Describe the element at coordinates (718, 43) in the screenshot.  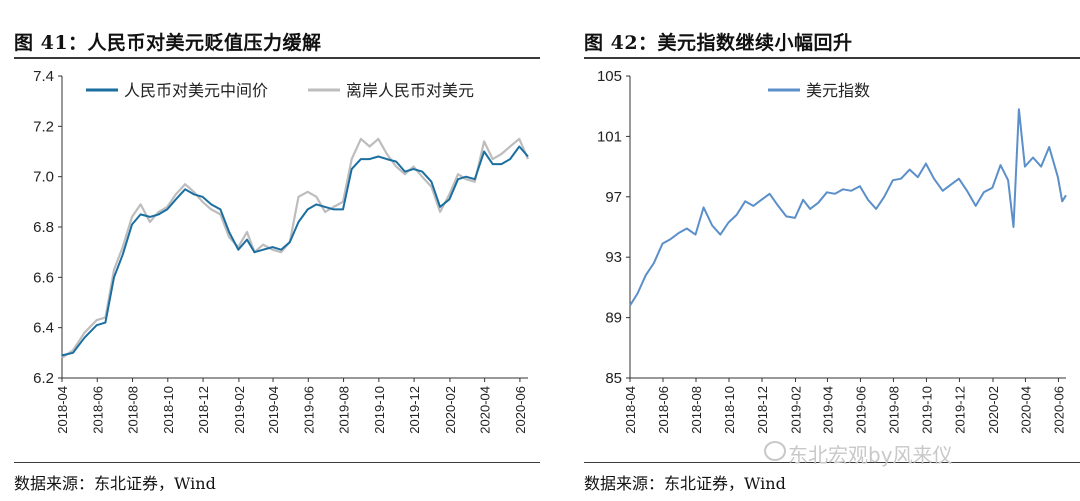
I see `chart-title: 图 42：美元指数继续小幅回升` at that location.